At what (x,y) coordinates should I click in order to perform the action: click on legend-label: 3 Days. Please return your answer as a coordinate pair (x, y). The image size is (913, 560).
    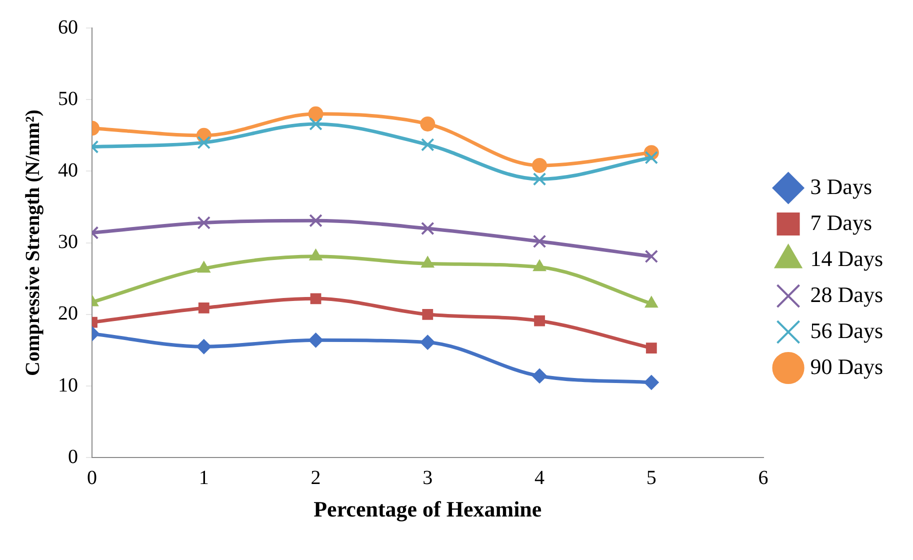
    Looking at the image, I should click on (841, 186).